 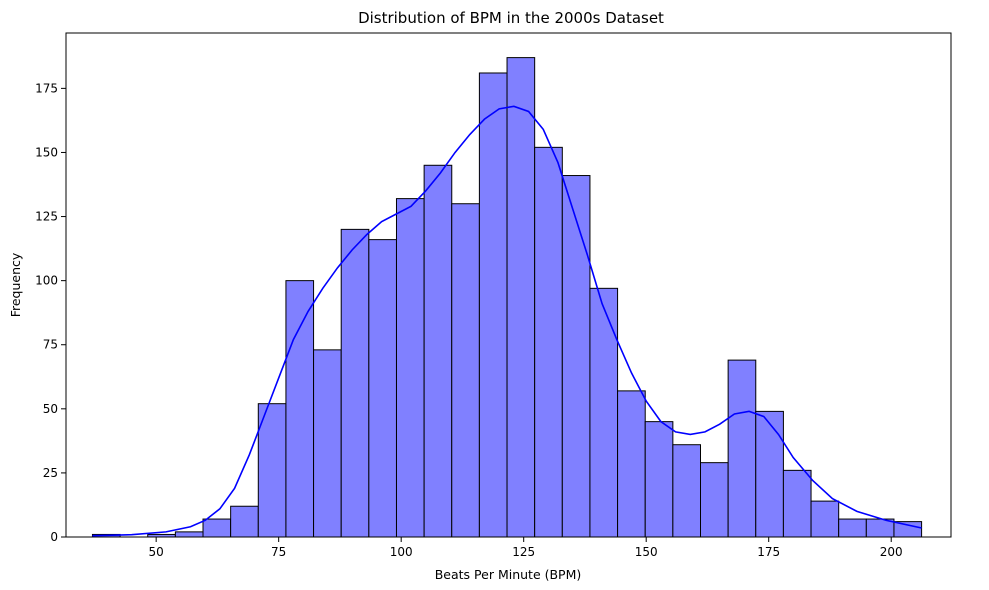 What do you see at coordinates (54, 537) in the screenshot?
I see `y-tick-label: 0` at bounding box center [54, 537].